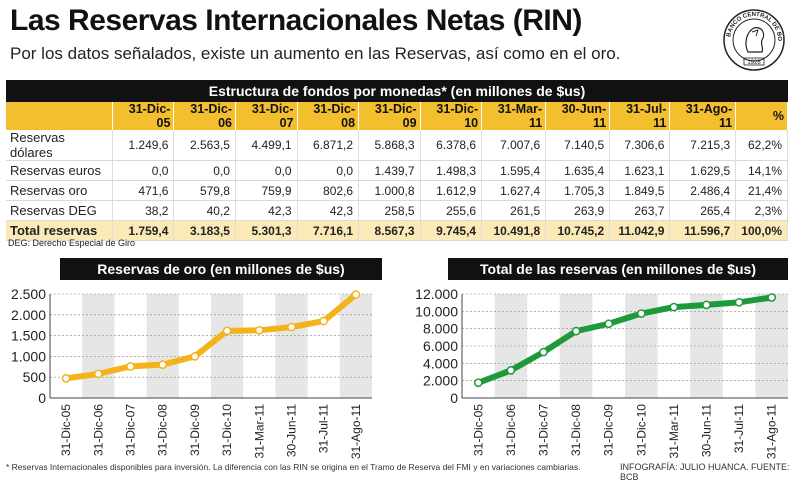 The height and width of the screenshot is (482, 800). What do you see at coordinates (640, 116) in the screenshot?
I see `column-header-8: 31-Jul-11` at bounding box center [640, 116].